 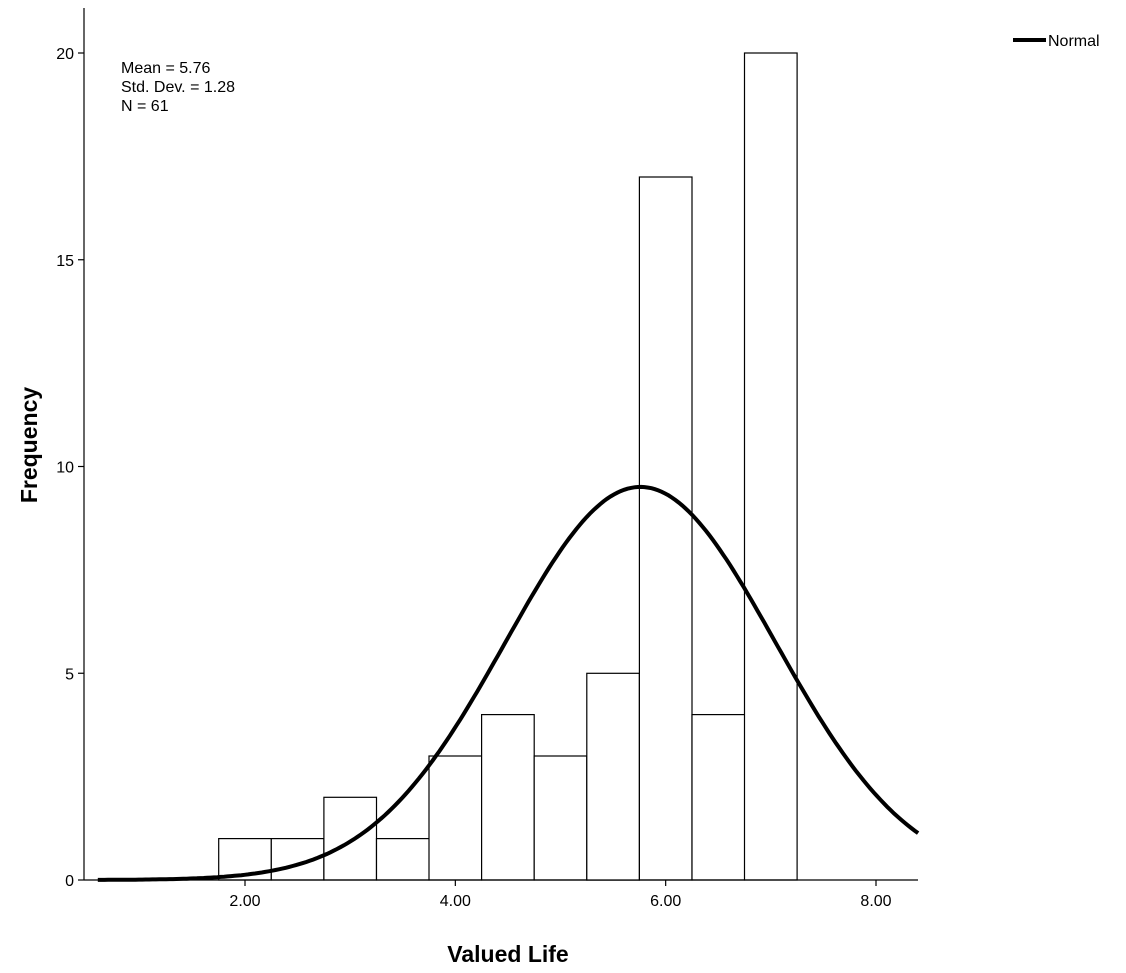 What do you see at coordinates (65, 54) in the screenshot?
I see `y-tick-label-4: 20` at bounding box center [65, 54].